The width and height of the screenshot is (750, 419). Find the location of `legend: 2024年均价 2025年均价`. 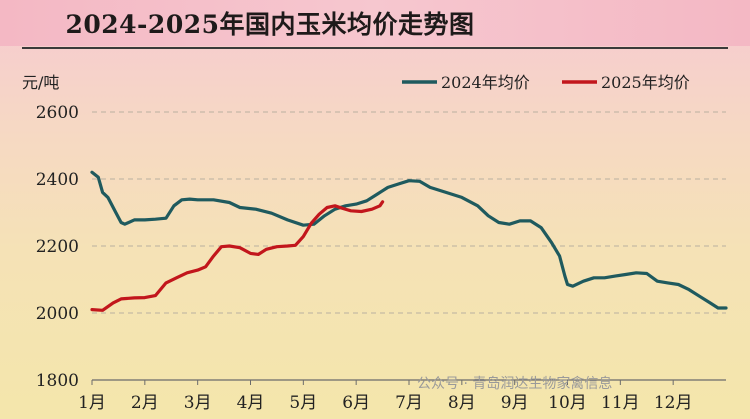

legend: 2024年均价 2025年均价 is located at coordinates (546, 82).